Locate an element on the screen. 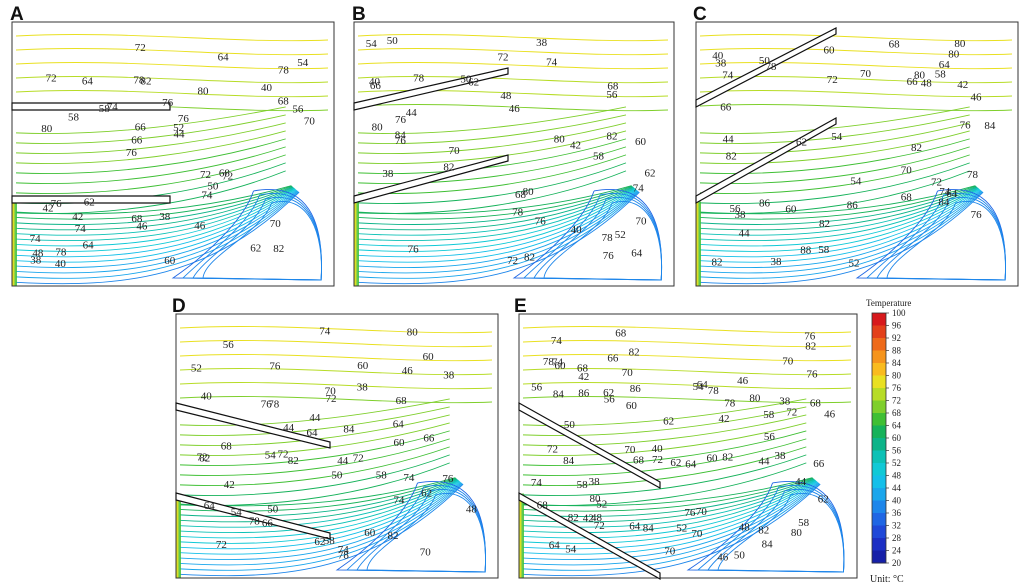 Image resolution: width=1024 pixels, height=587 pixels. panel-letter: E is located at coordinates (520, 306).